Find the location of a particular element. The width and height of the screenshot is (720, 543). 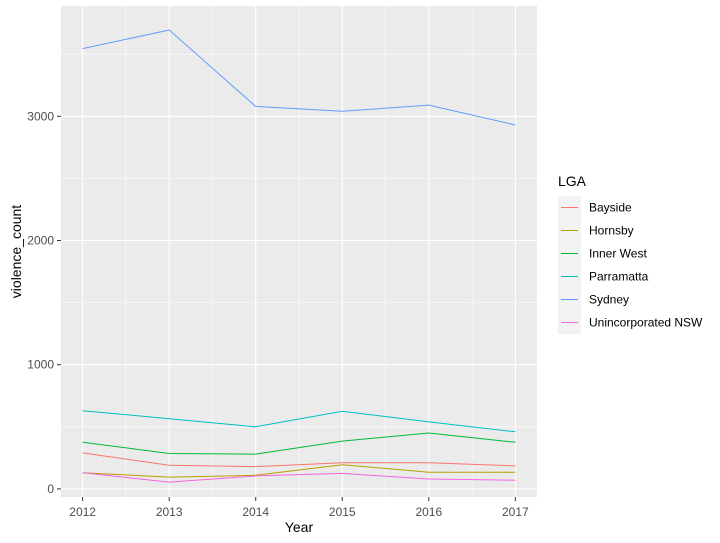

series-line-parramatta is located at coordinates (299, 421).